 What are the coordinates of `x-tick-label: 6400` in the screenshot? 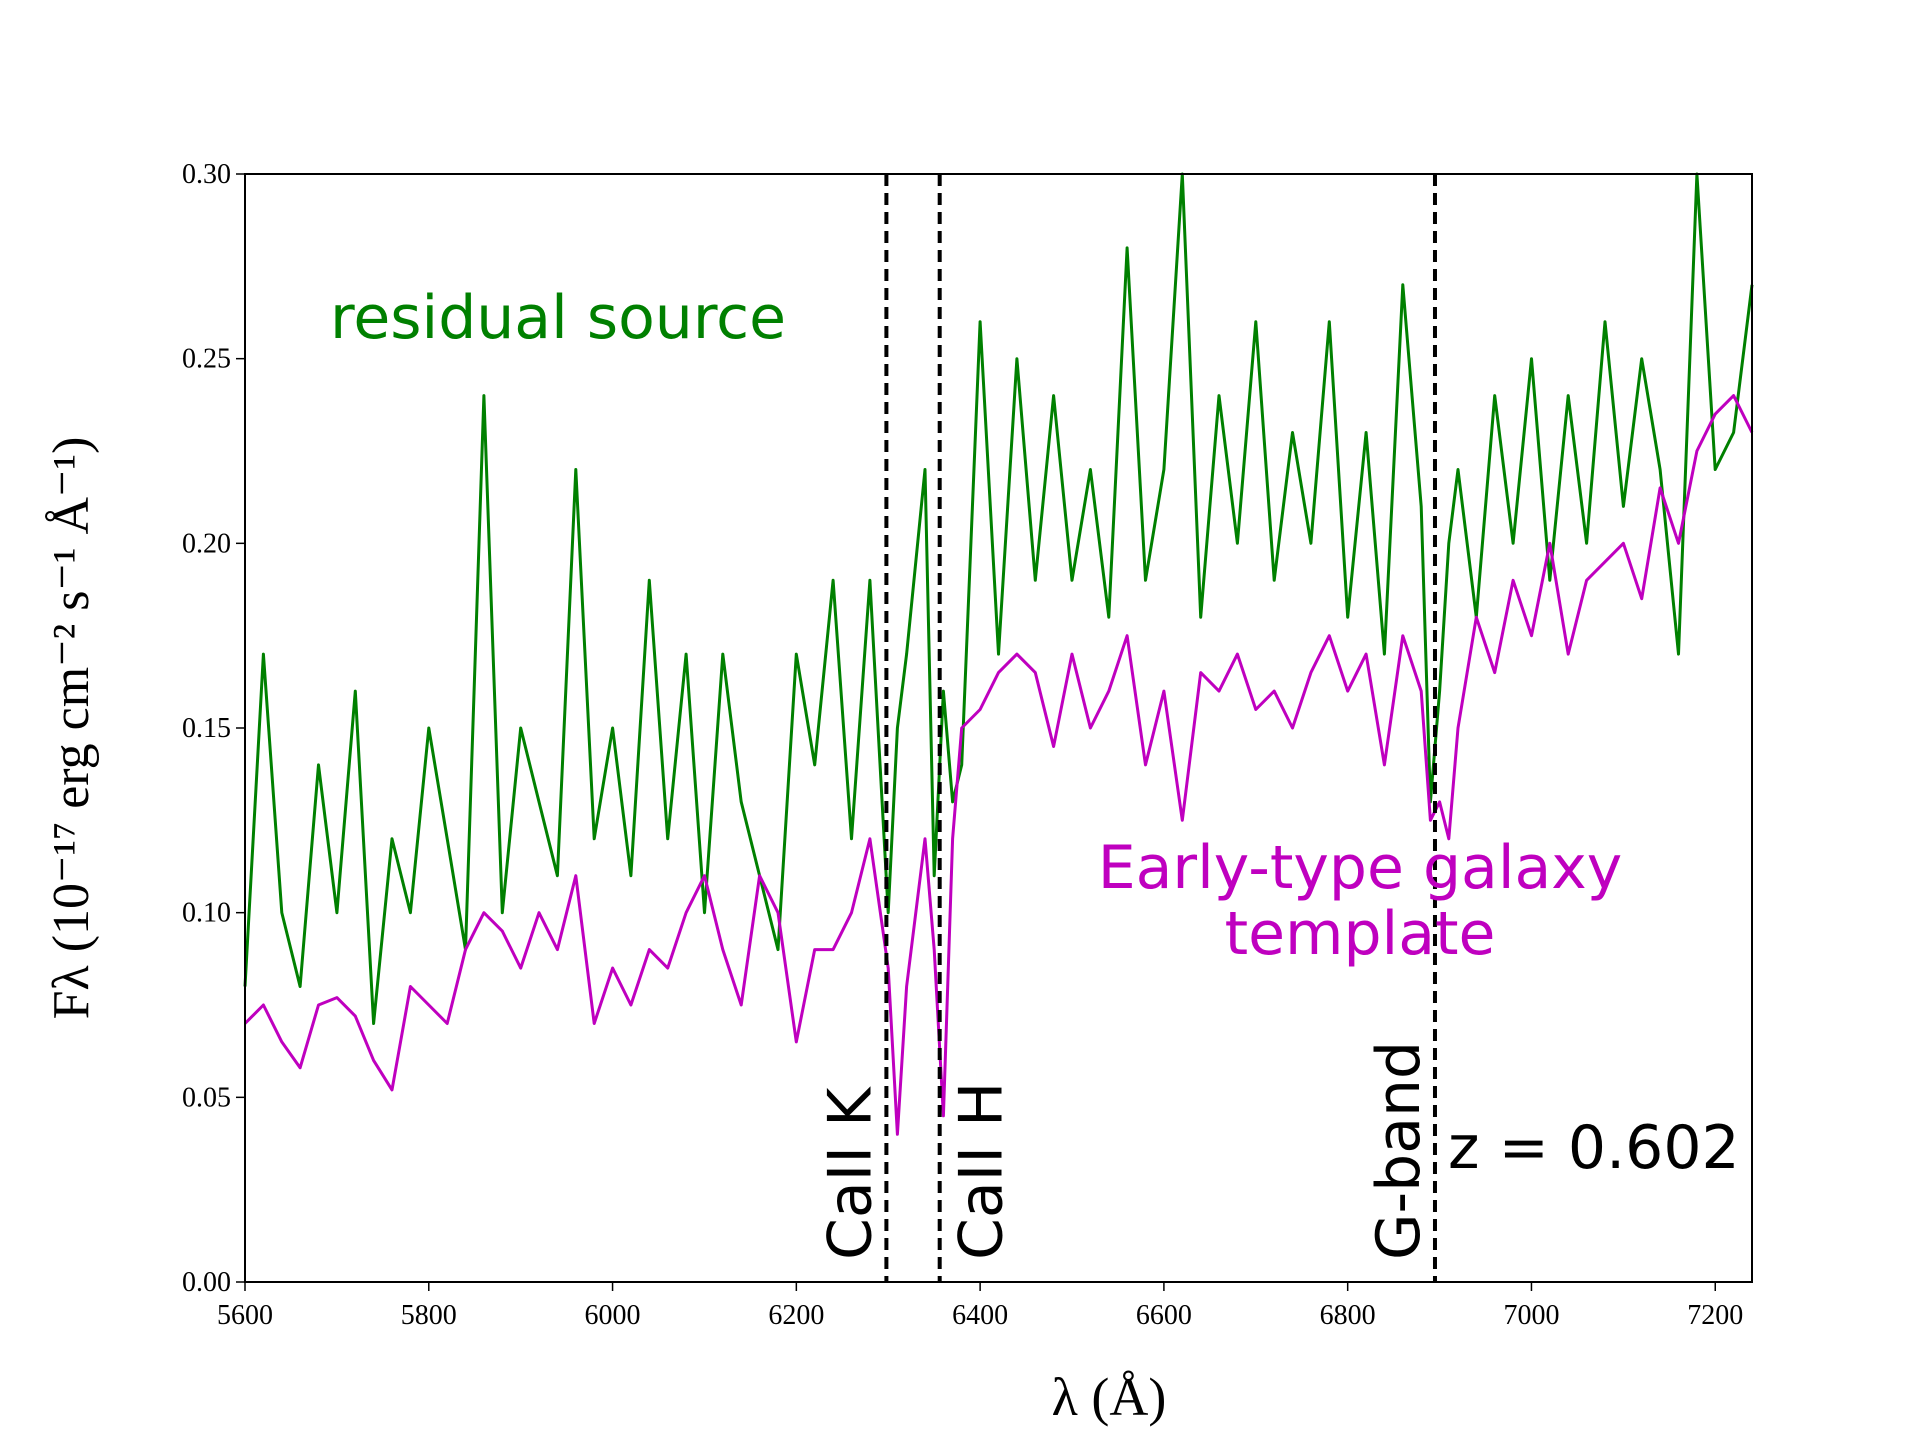 It's located at (980, 1315).